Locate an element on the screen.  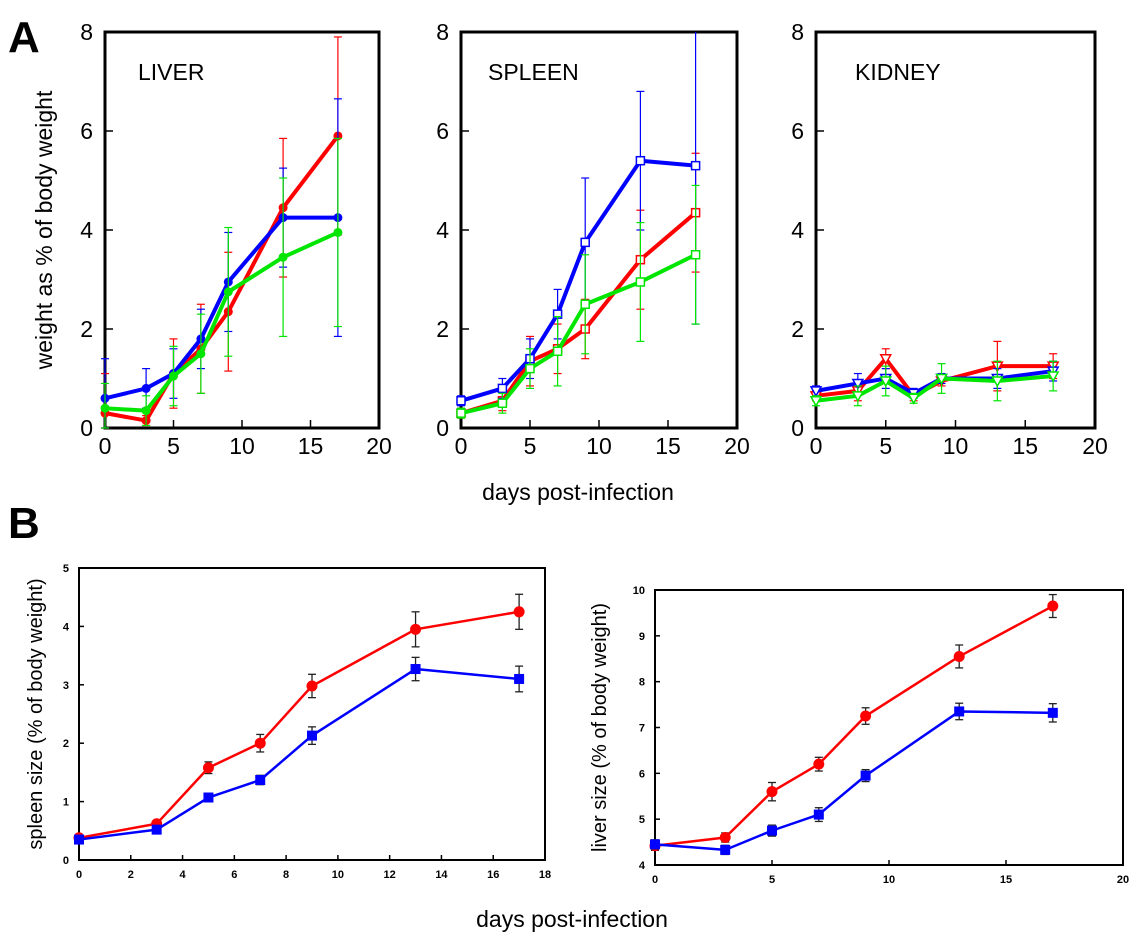
y-tick-label: 9 is located at coordinates (642, 637).